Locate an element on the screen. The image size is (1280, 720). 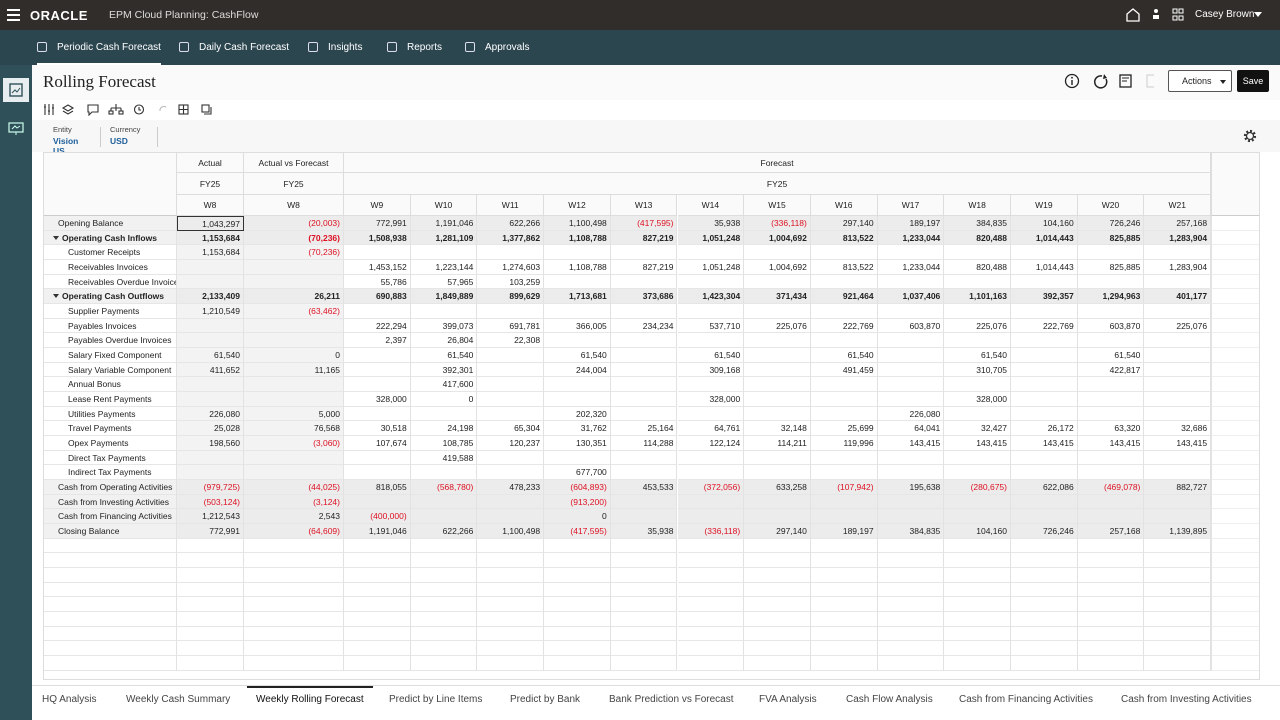
cell: 1,153,684 is located at coordinates (210, 252).